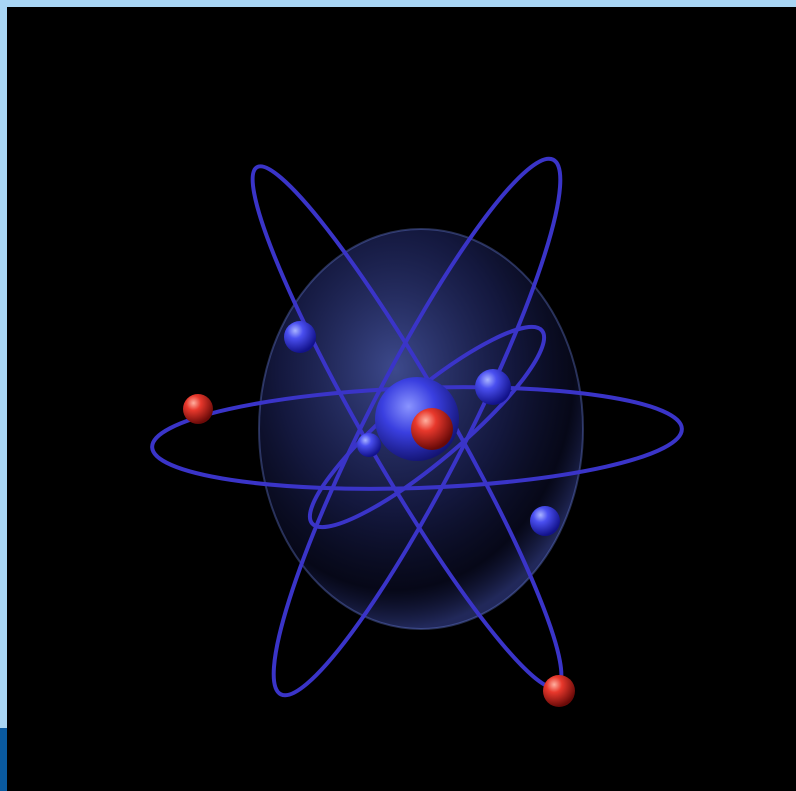  What do you see at coordinates (398, 3) in the screenshot?
I see `frame-top-border` at bounding box center [398, 3].